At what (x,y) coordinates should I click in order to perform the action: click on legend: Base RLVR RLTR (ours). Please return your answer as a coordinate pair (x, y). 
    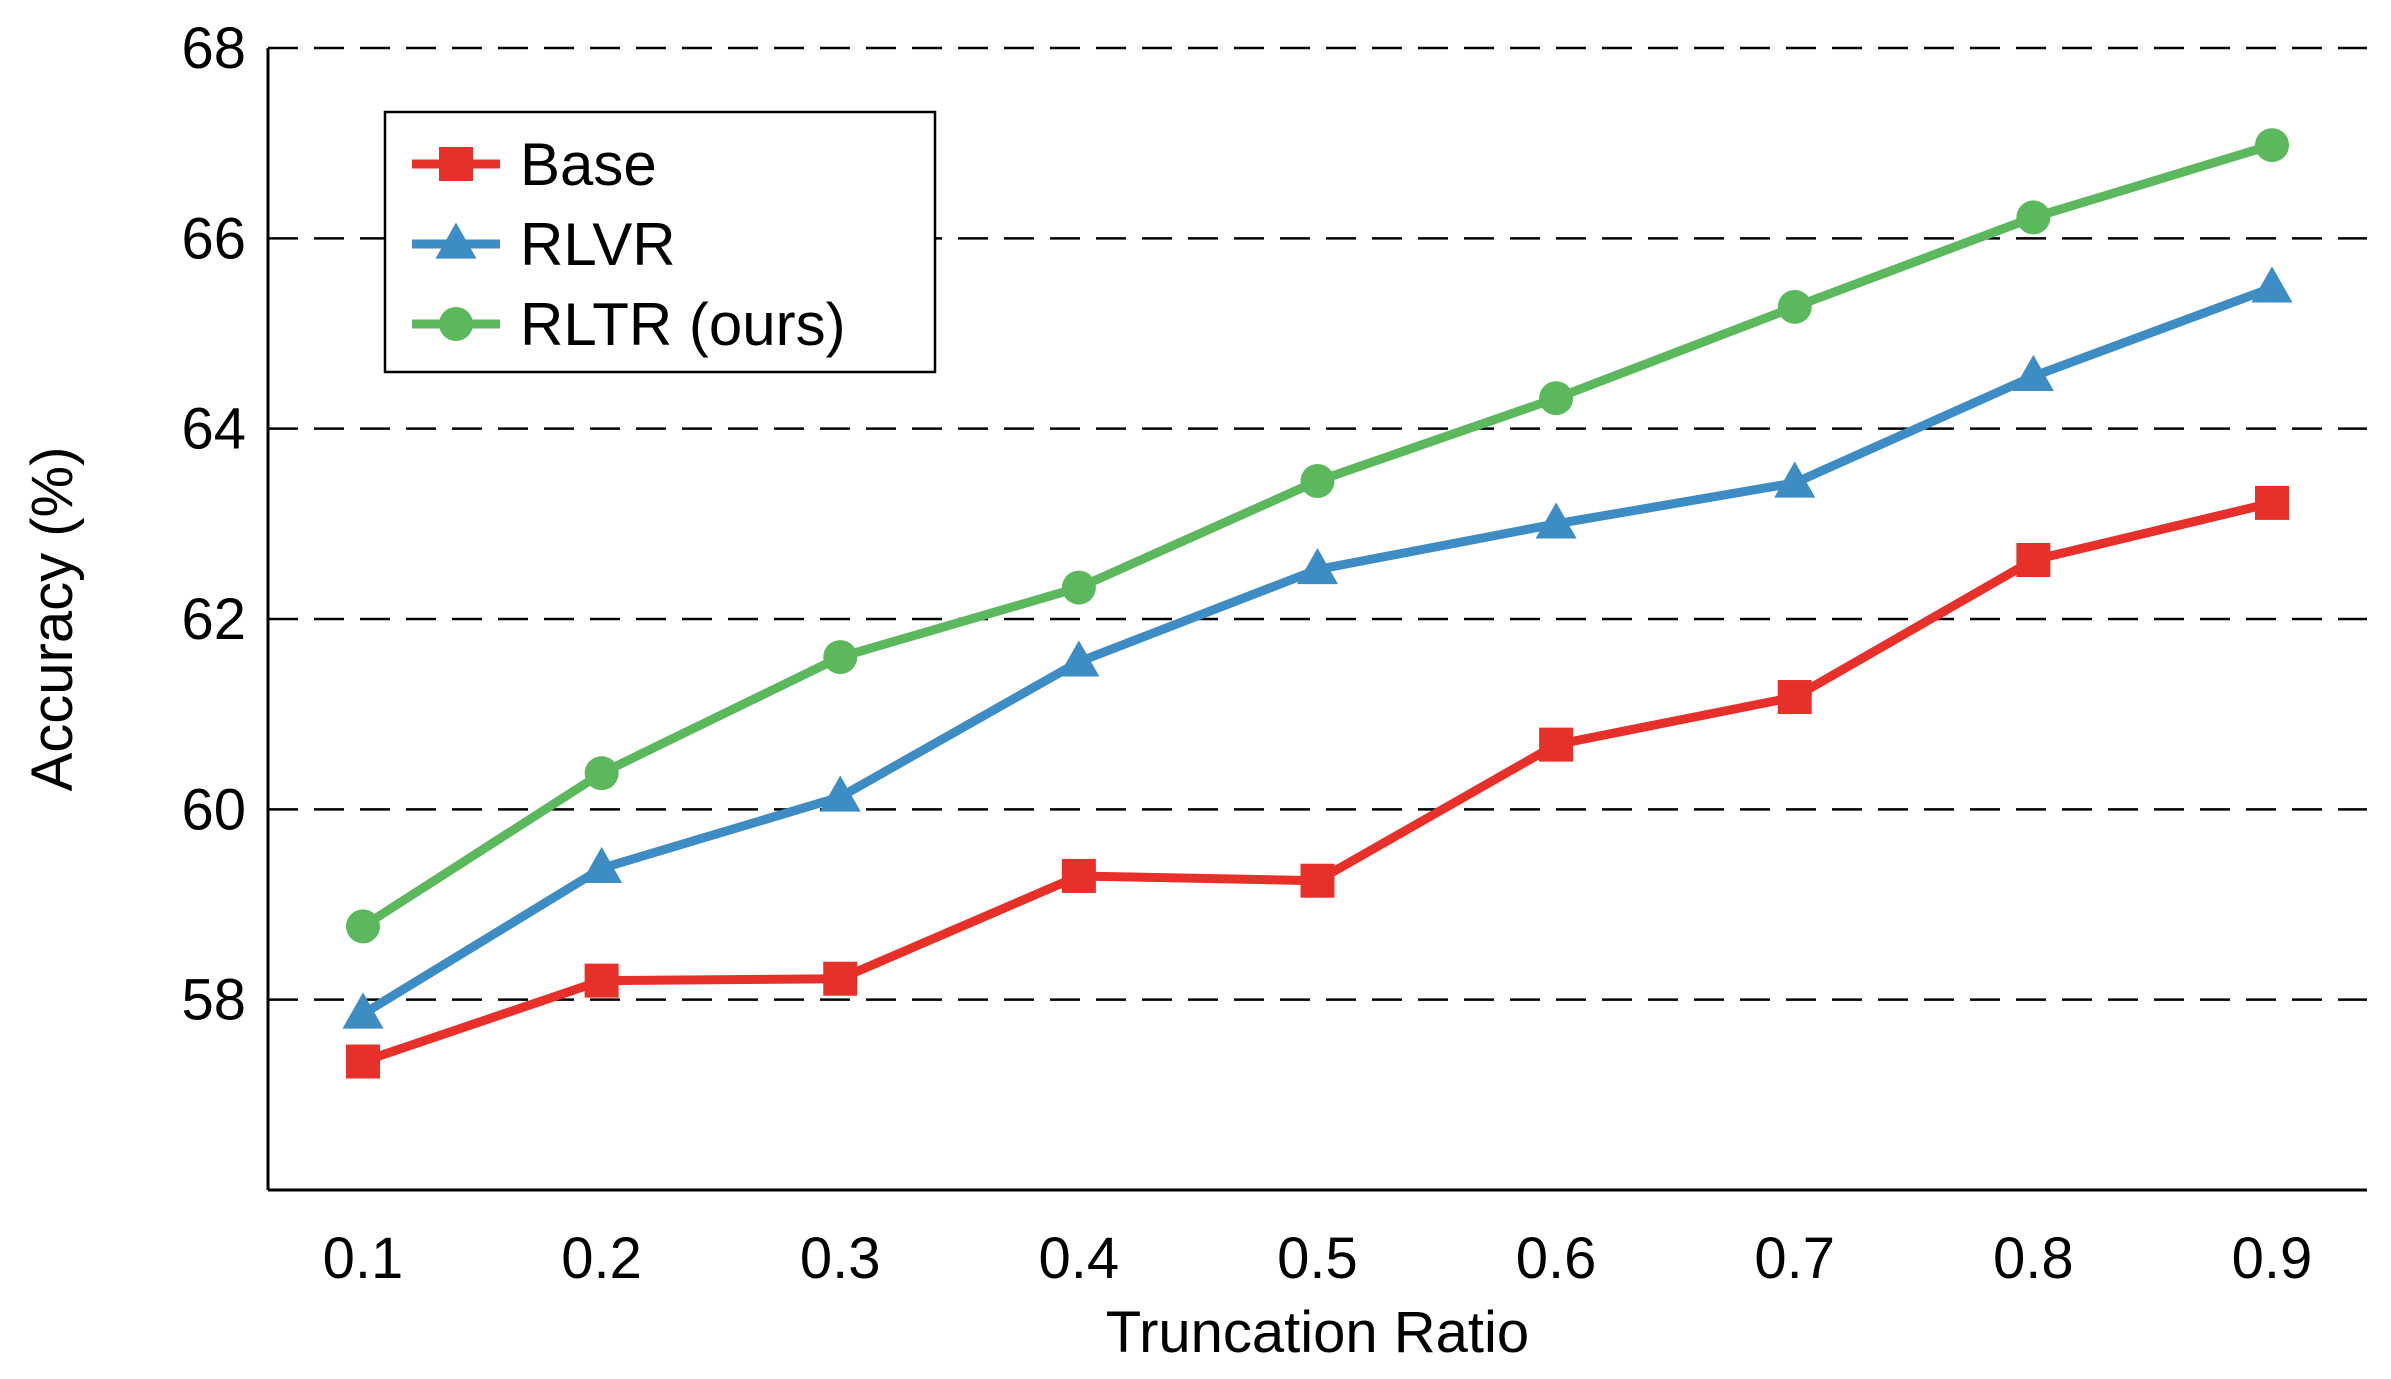
    Looking at the image, I should click on (660, 242).